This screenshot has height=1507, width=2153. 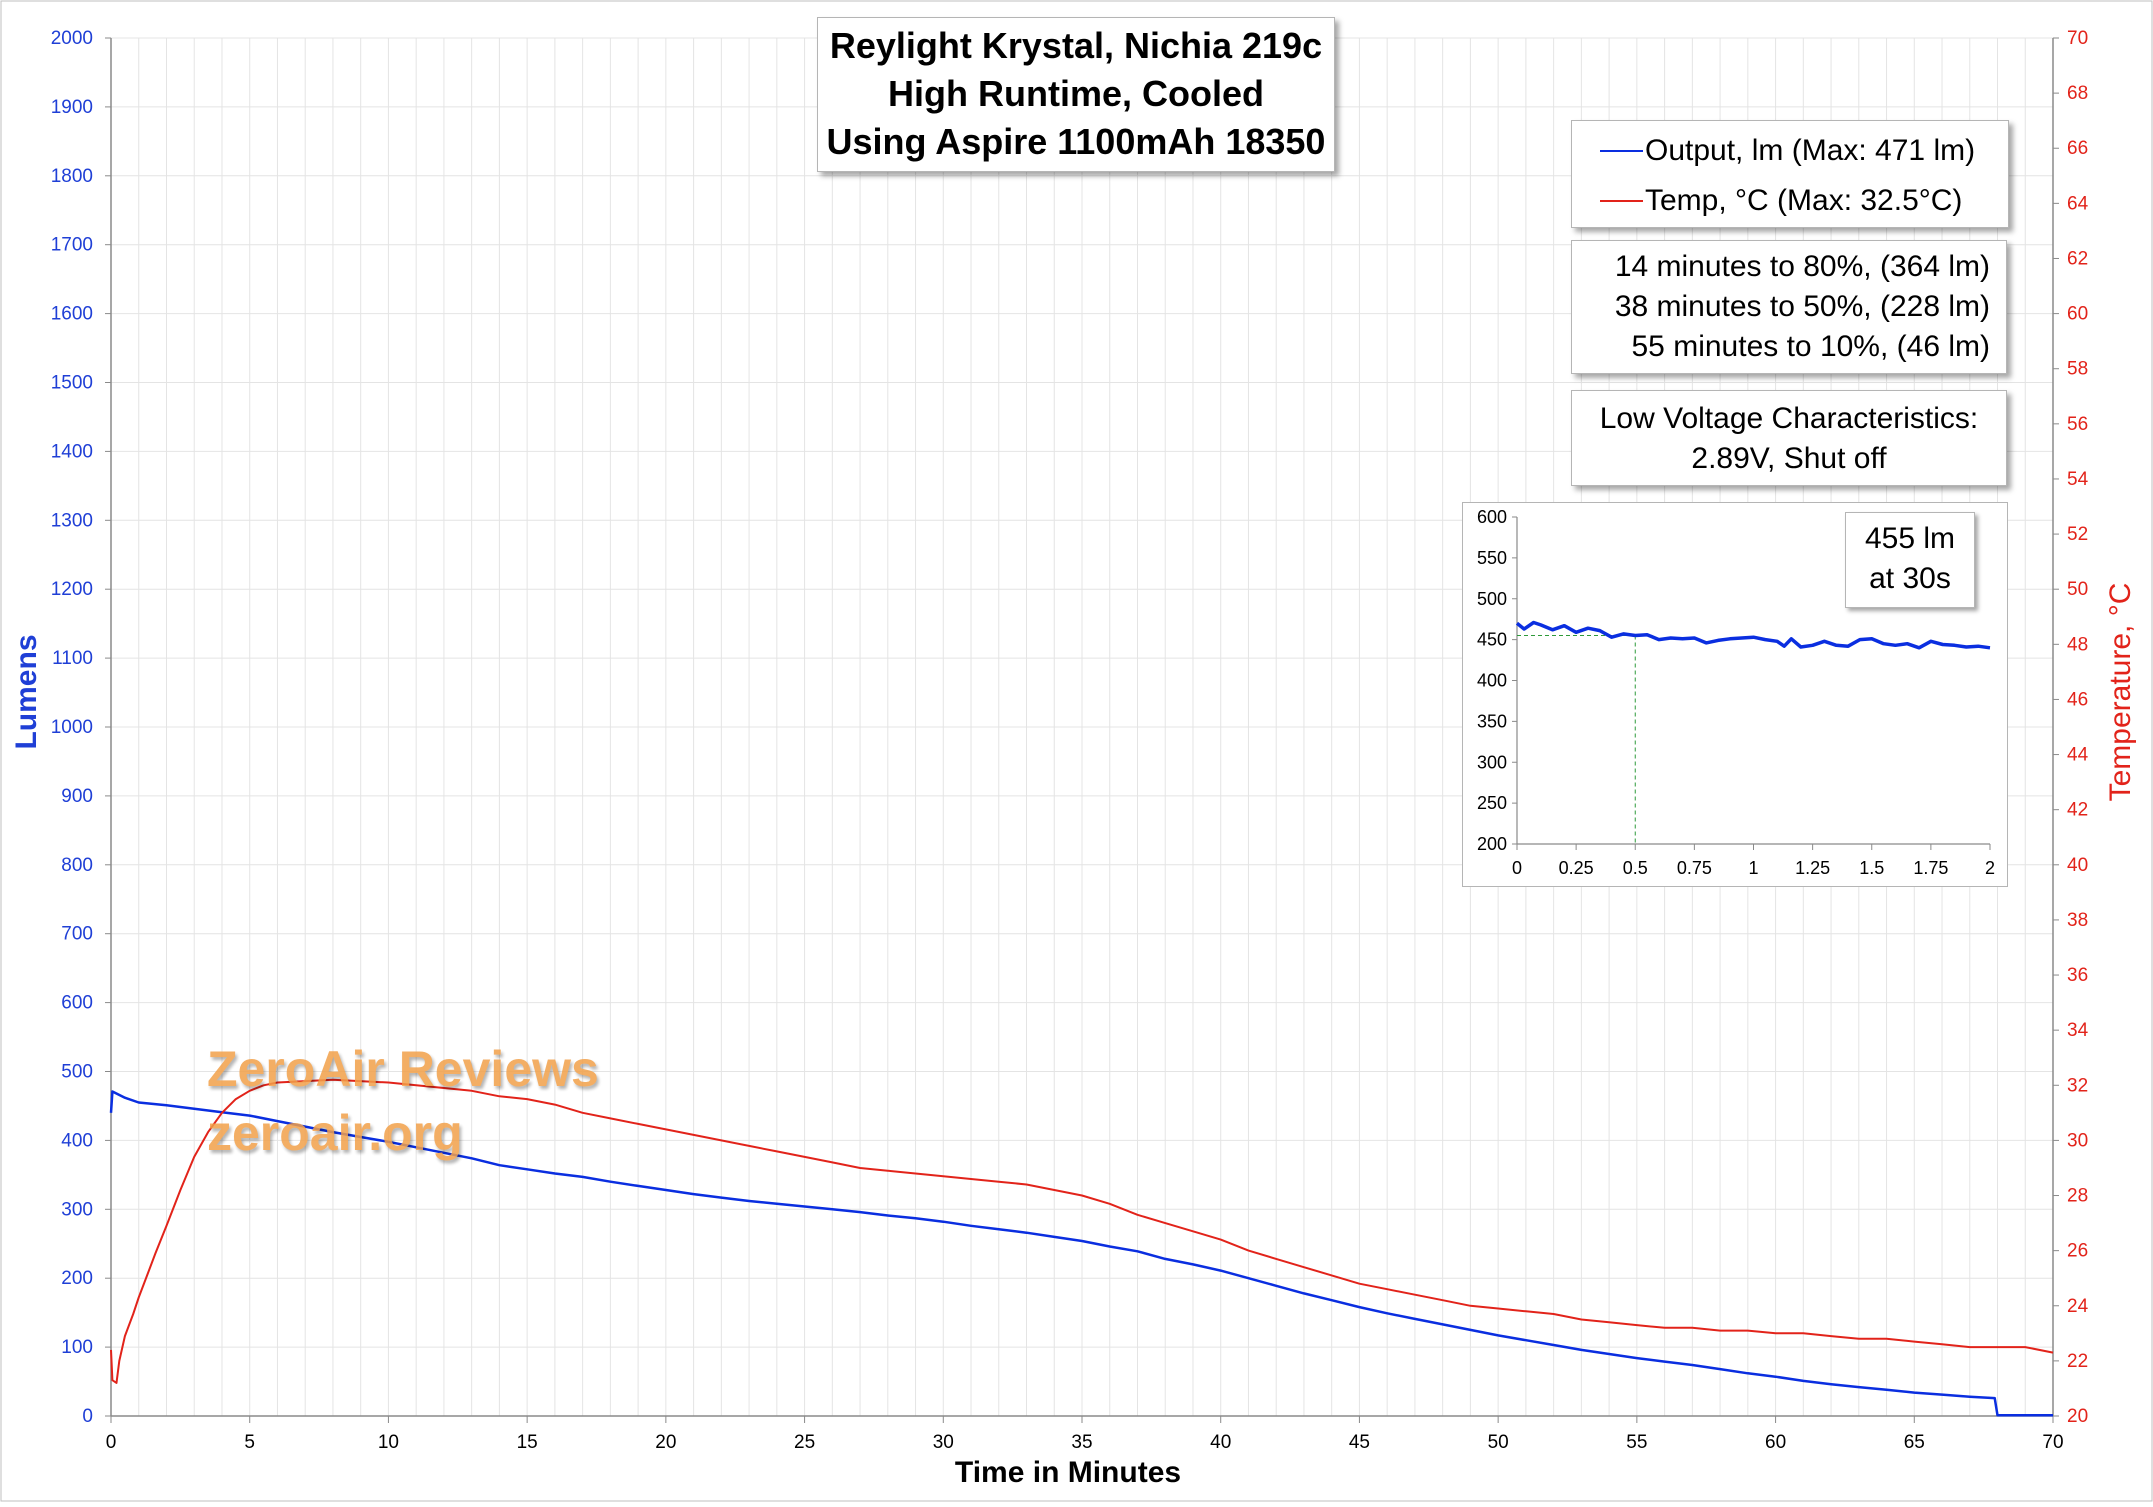 I want to click on y-axis-label: Lumens, so click(x=26, y=691).